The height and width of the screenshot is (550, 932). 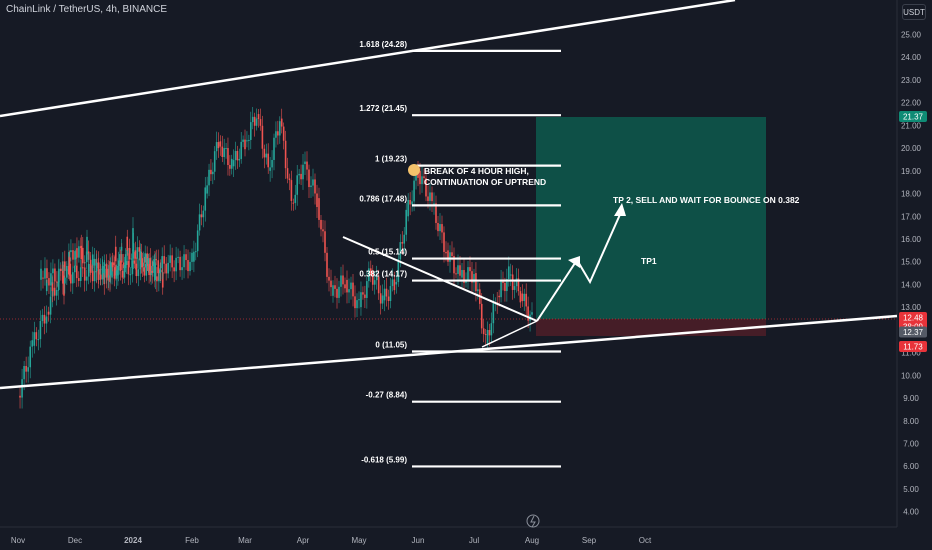 I want to click on projection-path, so click(x=579, y=265).